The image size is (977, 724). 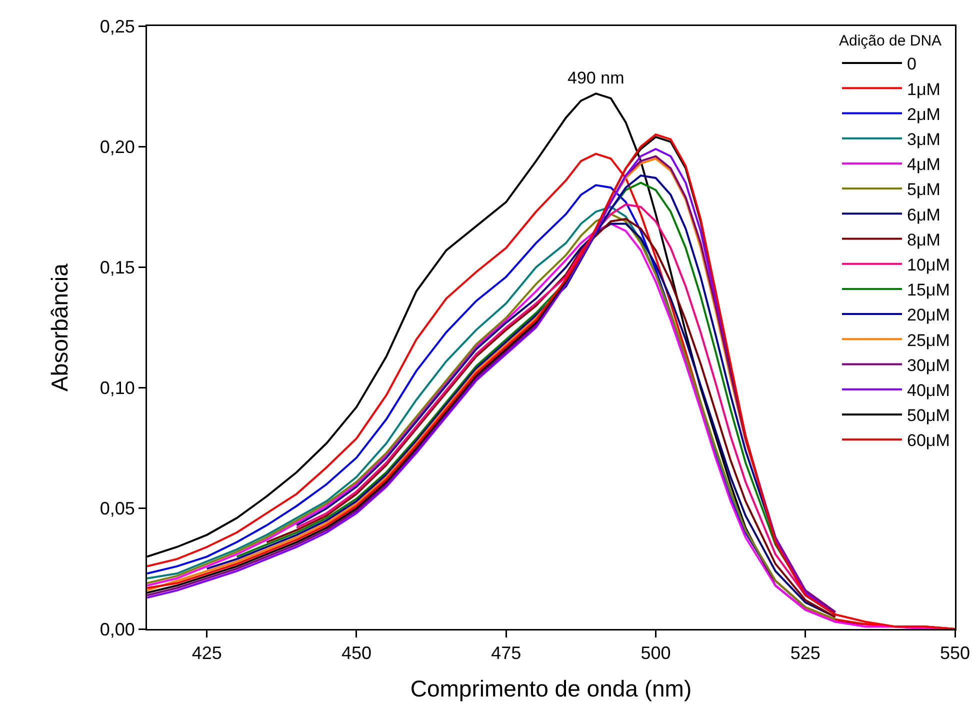 What do you see at coordinates (805, 653) in the screenshot?
I see `x-tick-label: 525` at bounding box center [805, 653].